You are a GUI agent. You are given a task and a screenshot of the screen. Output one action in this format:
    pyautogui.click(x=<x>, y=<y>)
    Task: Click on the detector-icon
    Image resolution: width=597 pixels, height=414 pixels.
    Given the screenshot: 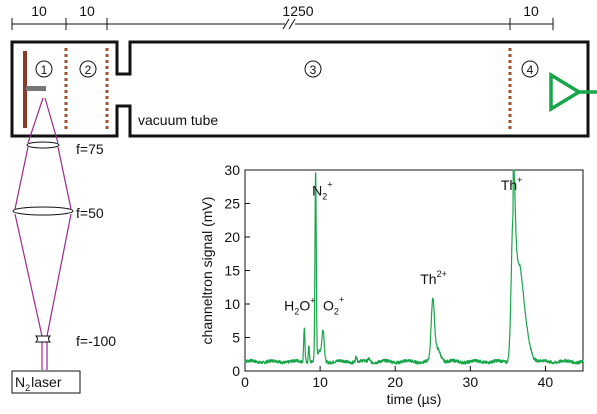 What is the action you would take?
    pyautogui.click(x=573, y=92)
    